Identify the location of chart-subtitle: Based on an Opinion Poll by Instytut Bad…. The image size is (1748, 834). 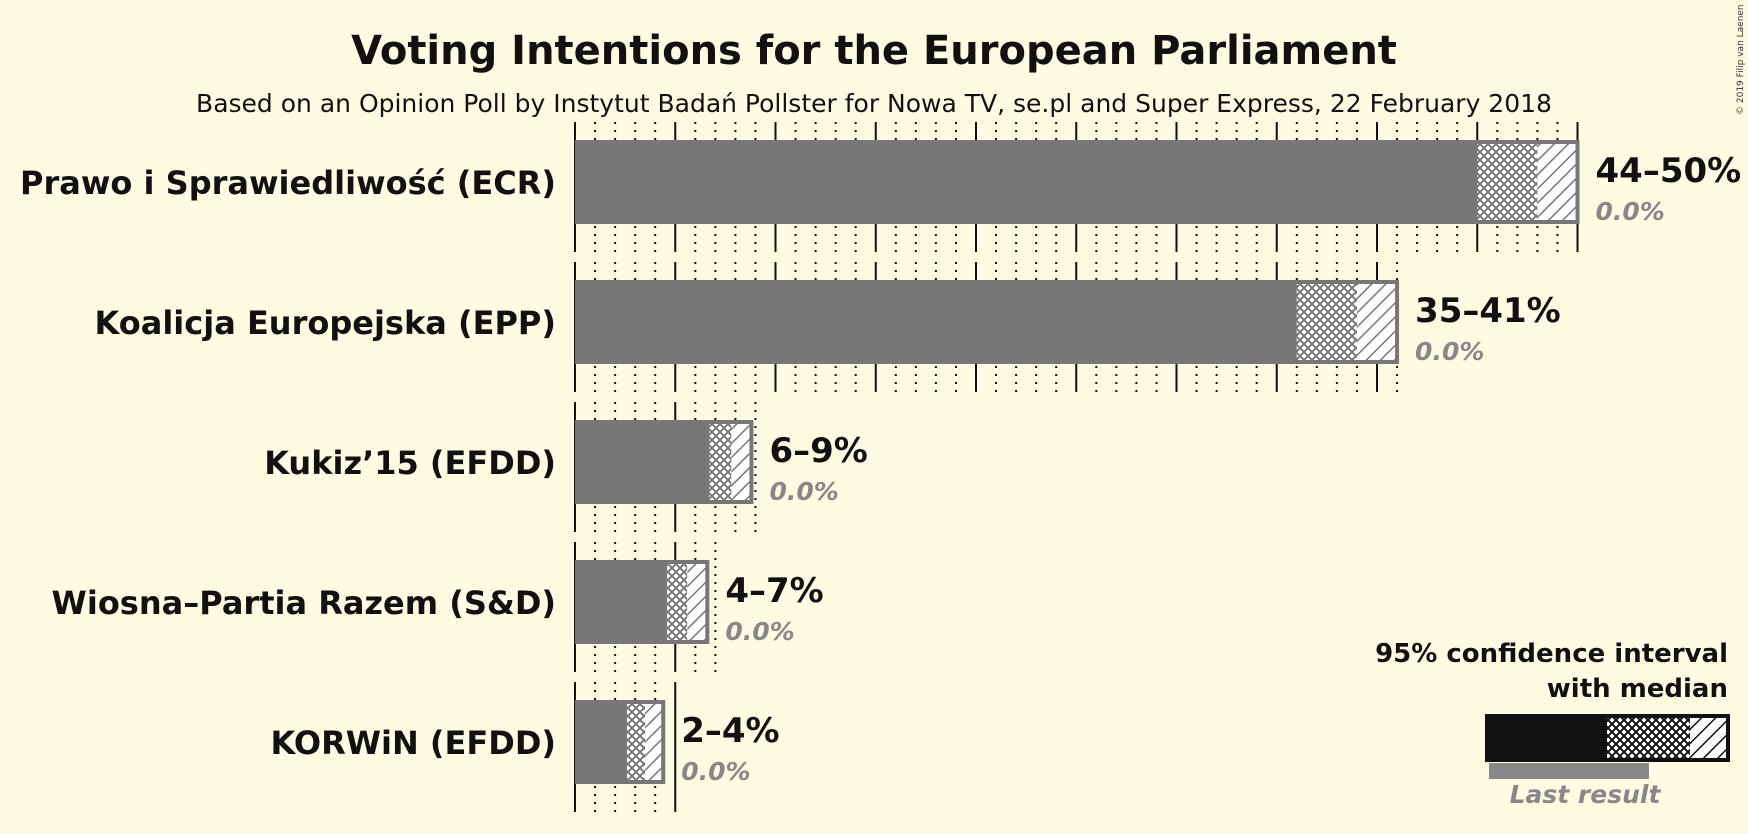
(874, 103).